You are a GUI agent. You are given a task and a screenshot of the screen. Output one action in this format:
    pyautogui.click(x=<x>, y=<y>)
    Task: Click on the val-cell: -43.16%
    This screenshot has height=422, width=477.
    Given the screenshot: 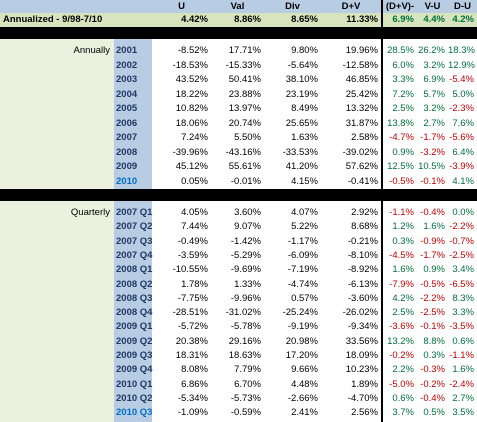 What is the action you would take?
    pyautogui.click(x=243, y=152)
    